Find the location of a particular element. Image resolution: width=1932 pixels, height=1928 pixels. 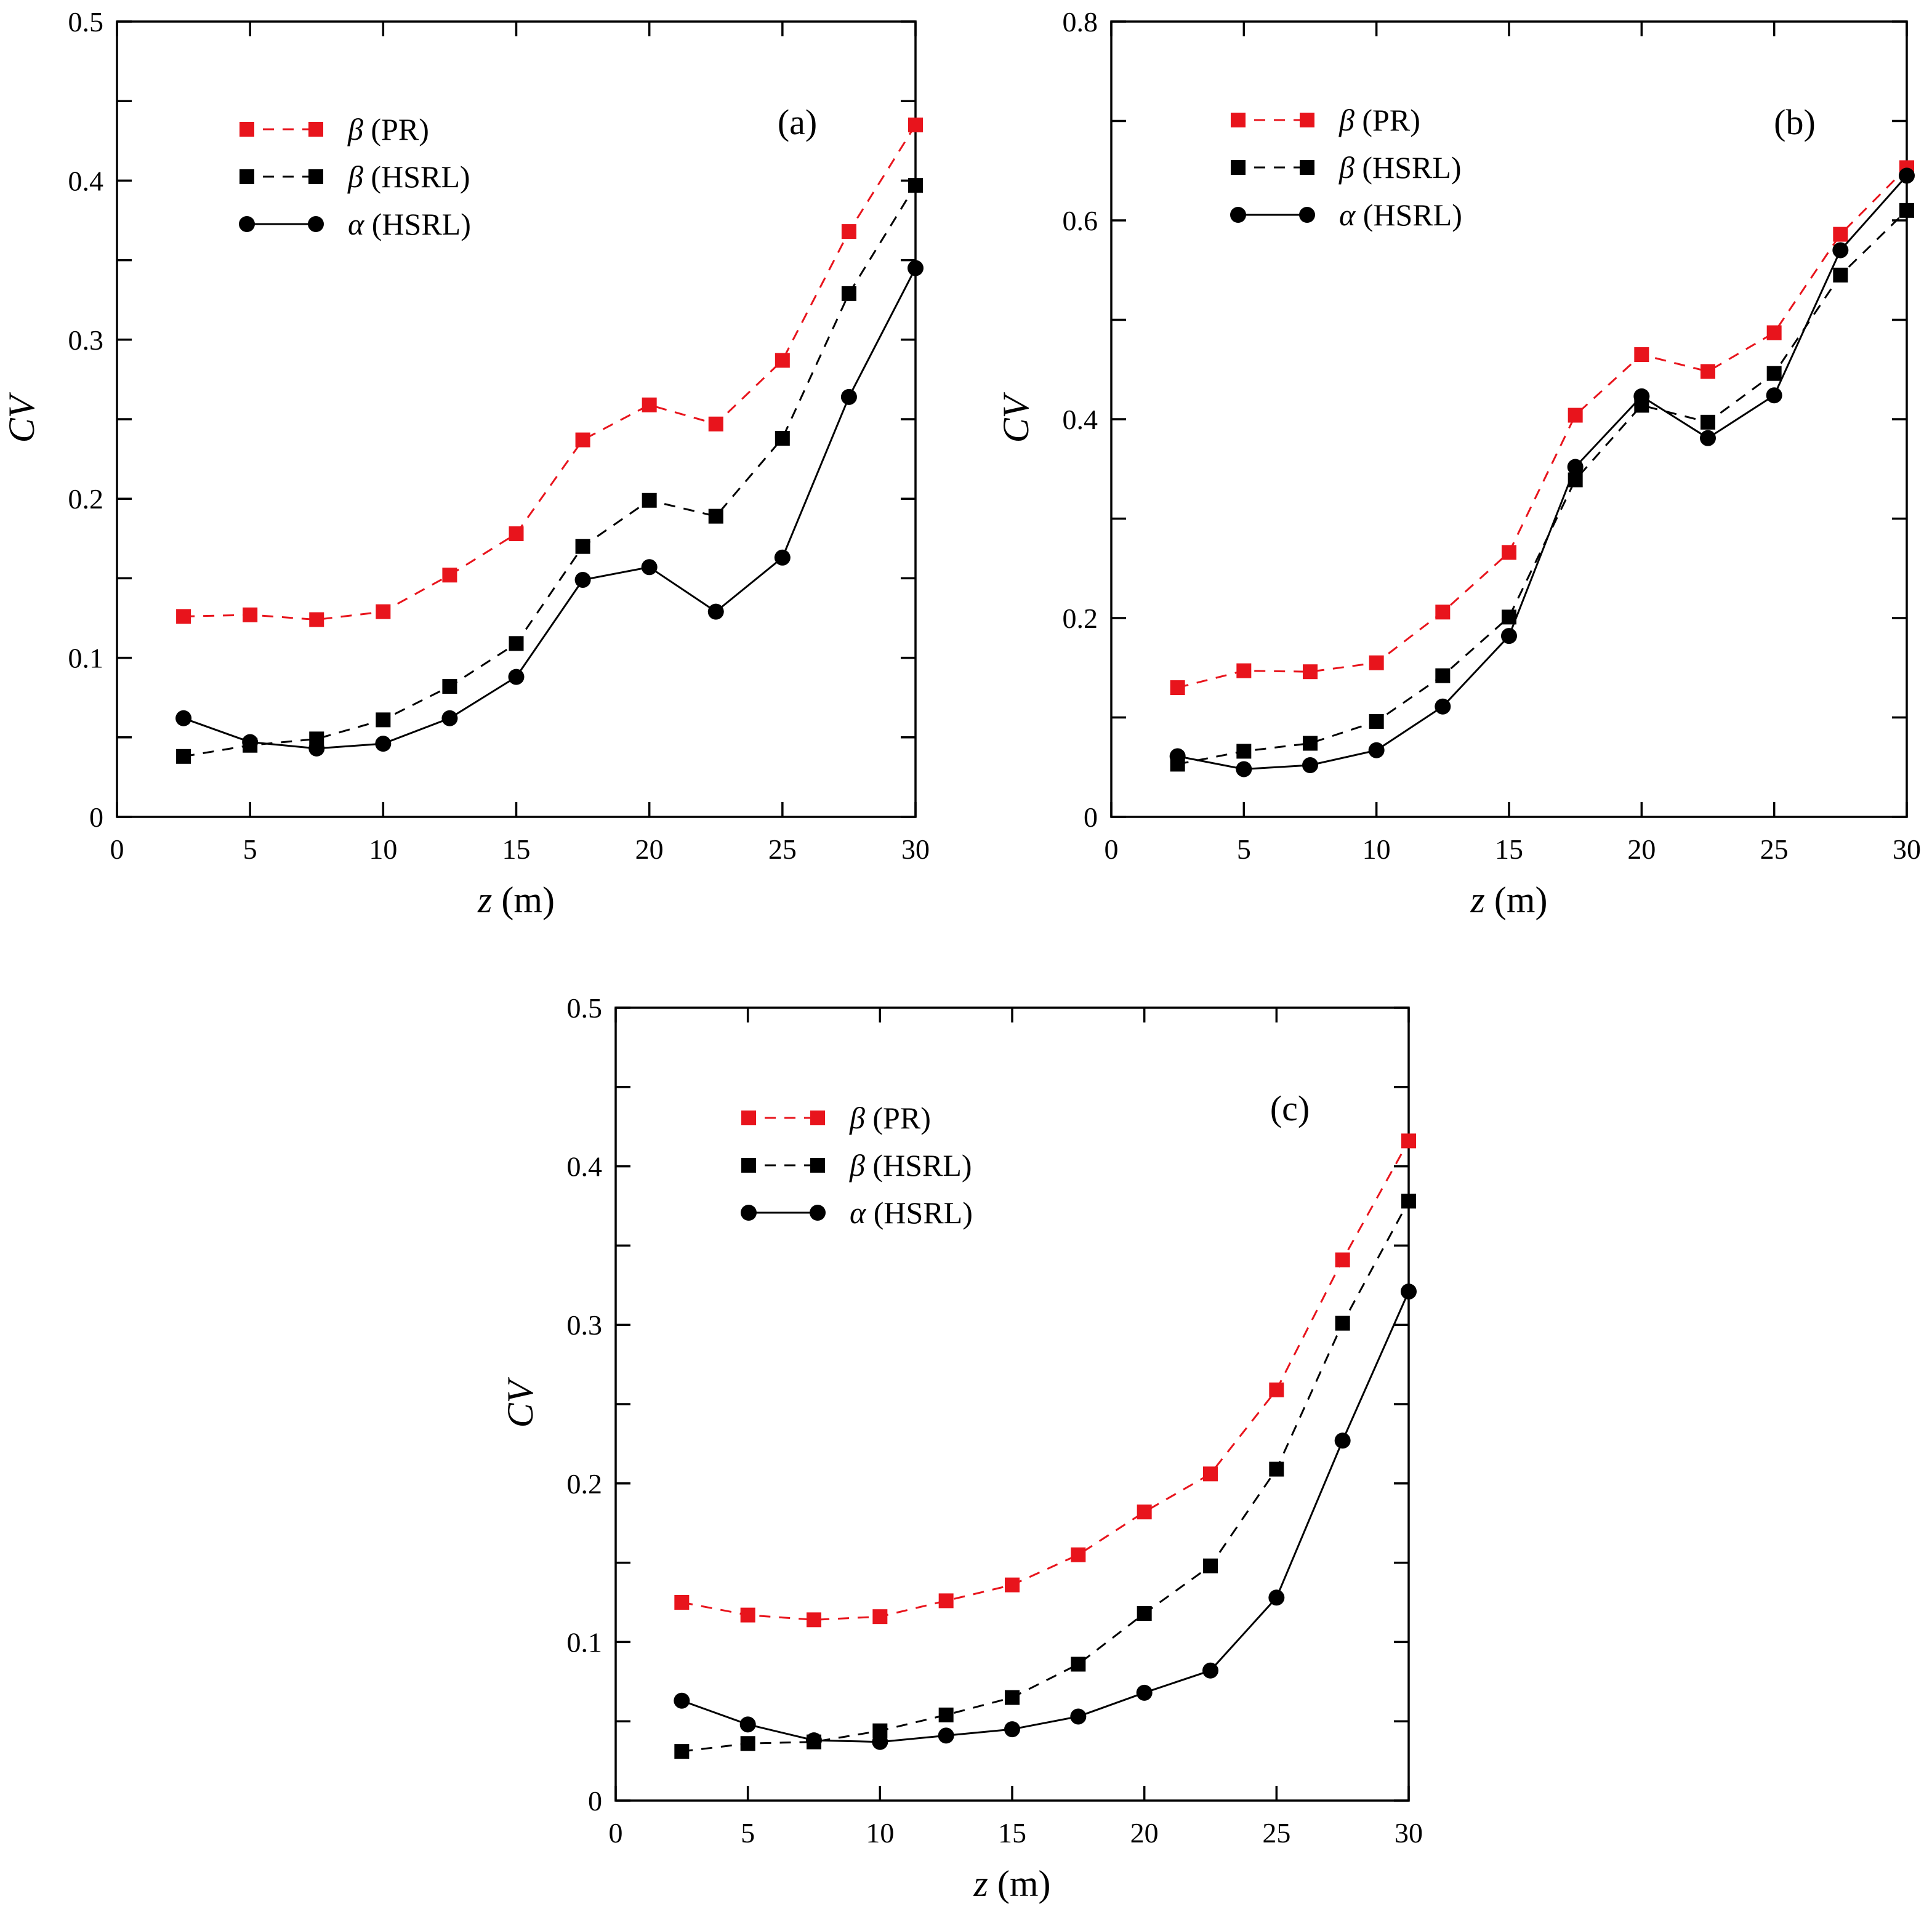

y-tick-label: 0 is located at coordinates (96, 817).